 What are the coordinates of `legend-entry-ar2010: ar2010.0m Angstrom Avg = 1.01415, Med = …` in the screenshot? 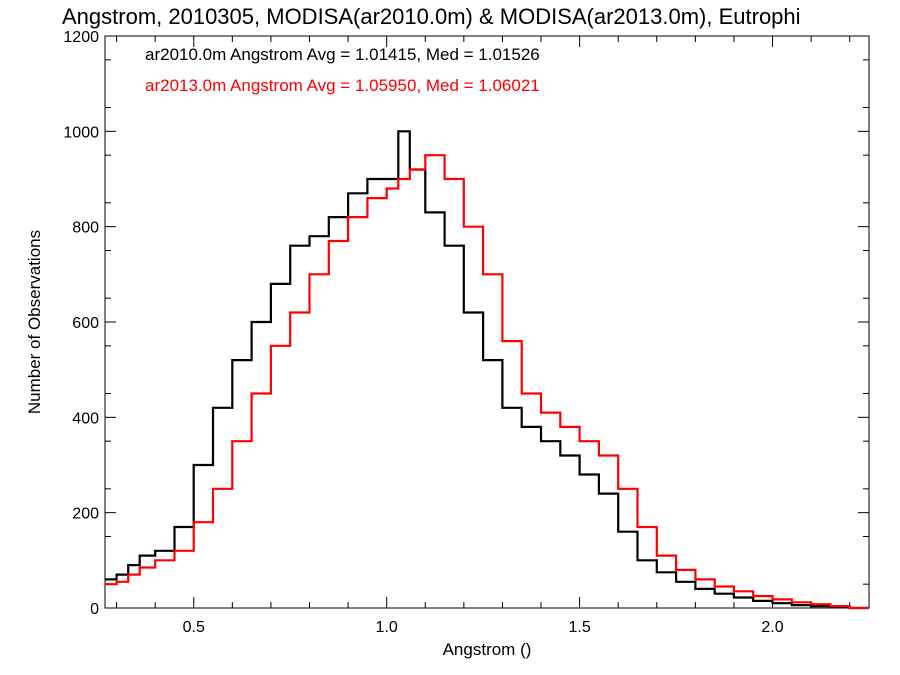 It's located at (342, 54).